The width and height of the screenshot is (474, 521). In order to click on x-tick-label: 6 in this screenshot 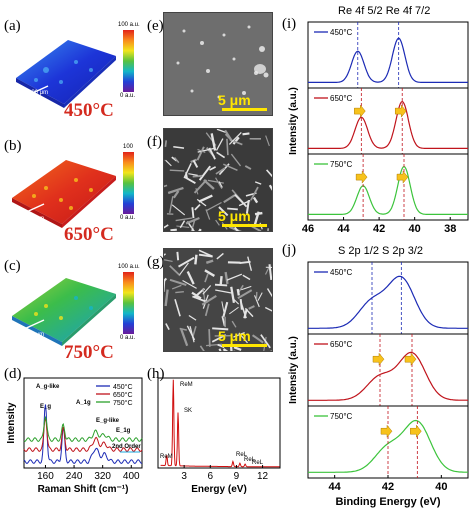, I will do `click(211, 476)`.